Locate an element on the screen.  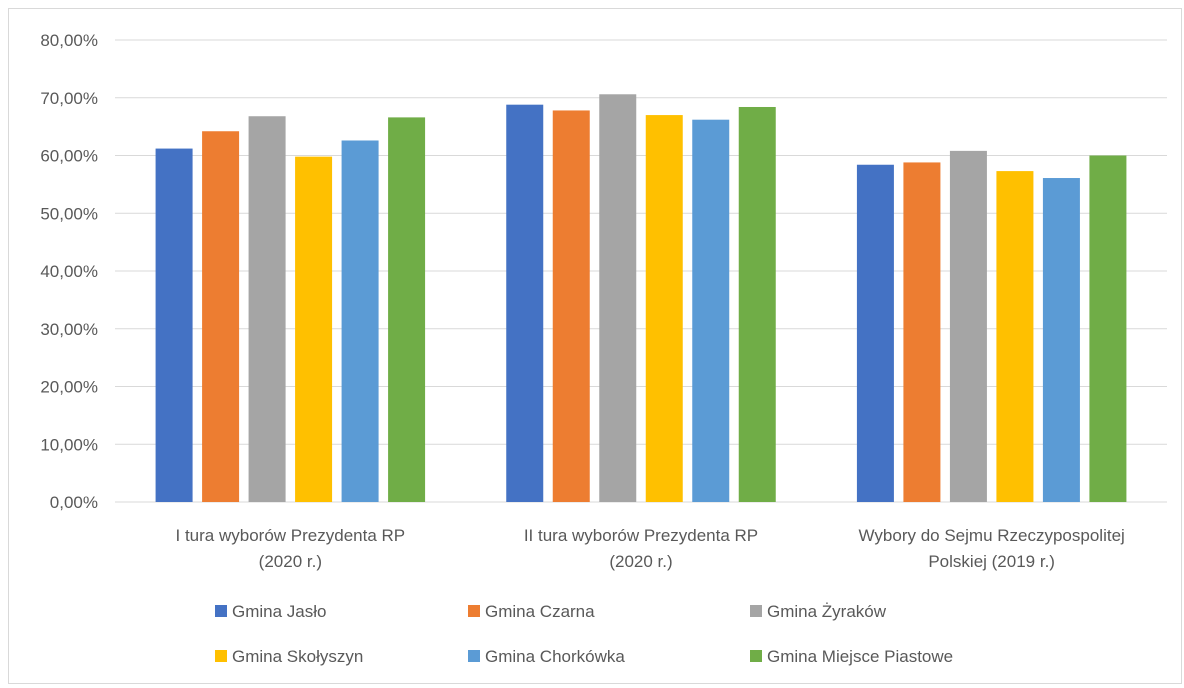
y-tick-label: 50,00% is located at coordinates (69, 213).